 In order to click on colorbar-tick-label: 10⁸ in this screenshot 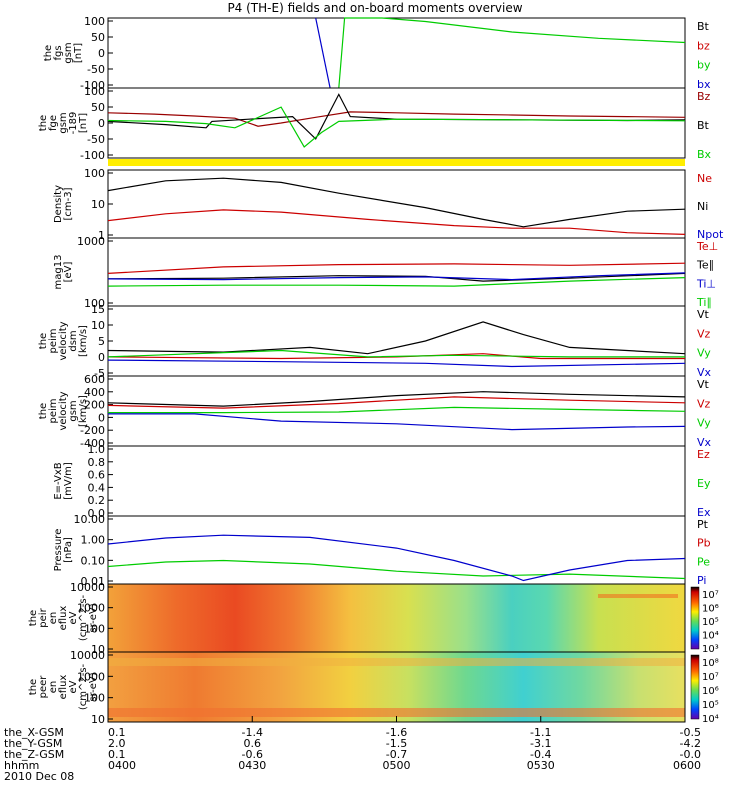, I will do `click(710, 663)`.